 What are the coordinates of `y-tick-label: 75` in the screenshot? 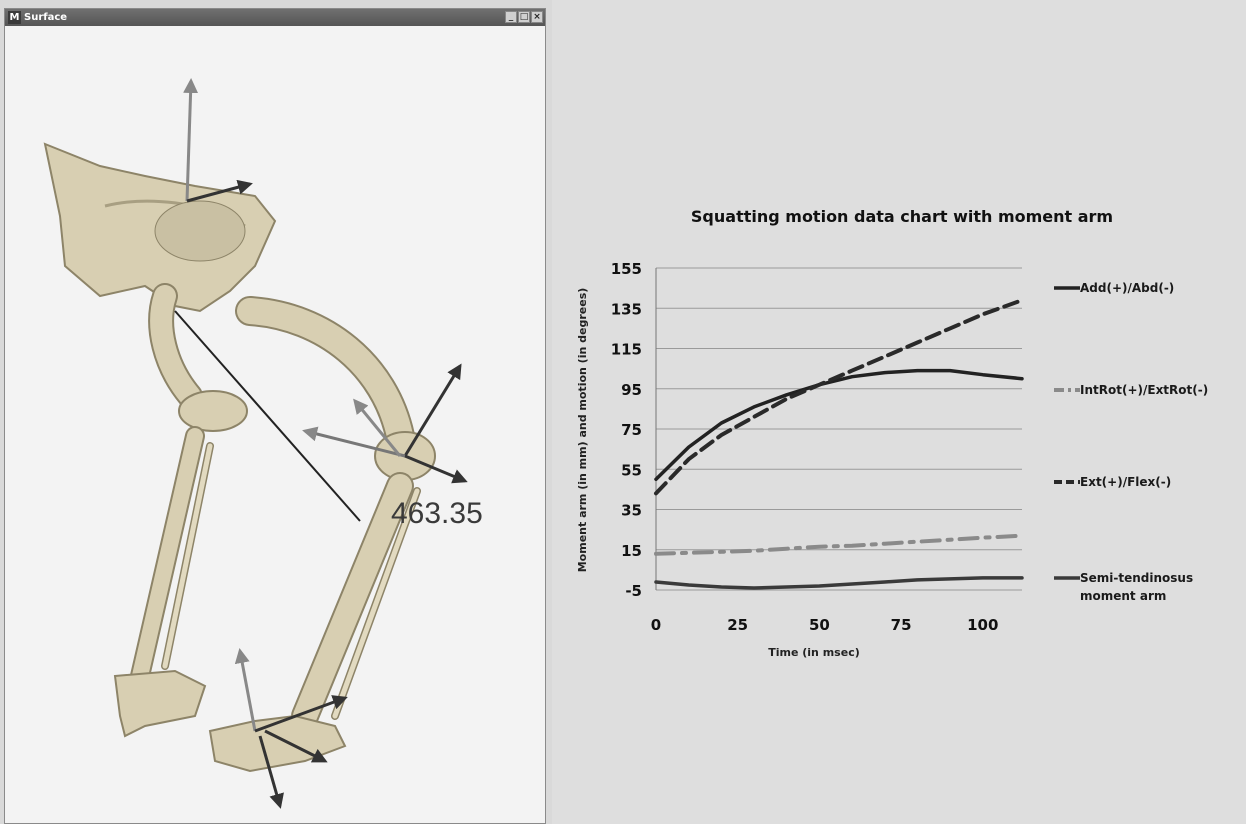 It's located at (631, 430).